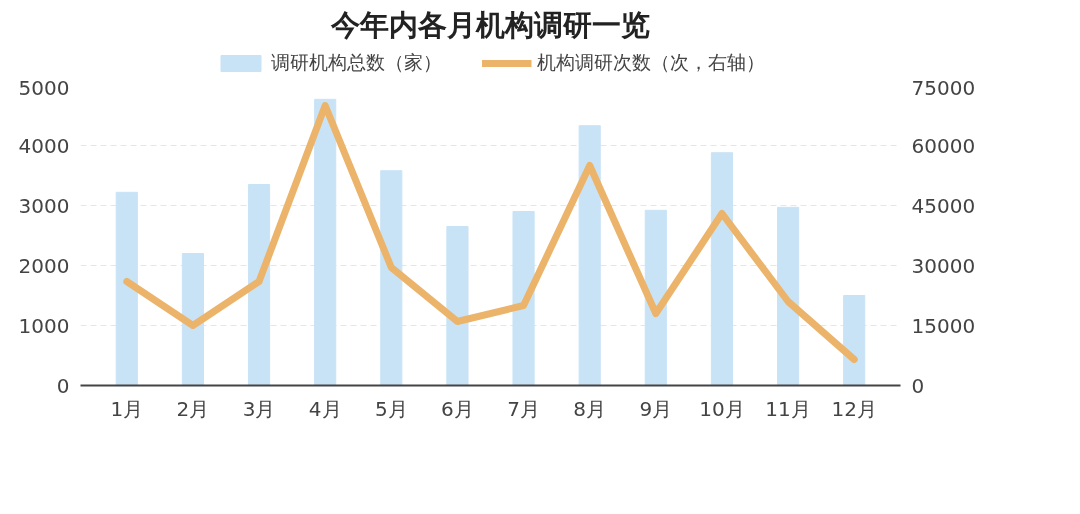  Describe the element at coordinates (391, 408) in the screenshot. I see `x-tick-label: 5月` at that location.